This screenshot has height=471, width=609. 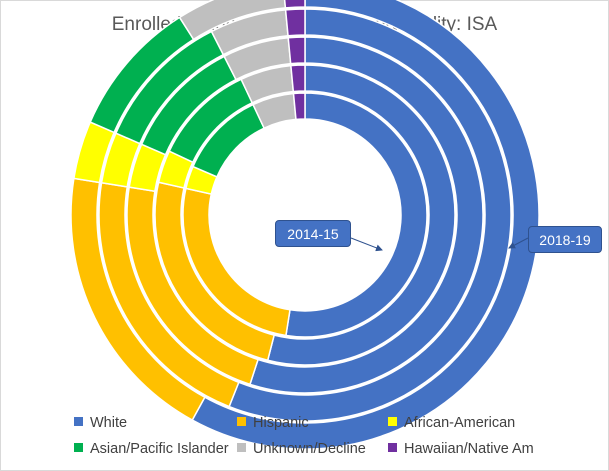 What do you see at coordinates (159, 449) in the screenshot?
I see `legend-label: Asian/Pacific Islander` at bounding box center [159, 449].